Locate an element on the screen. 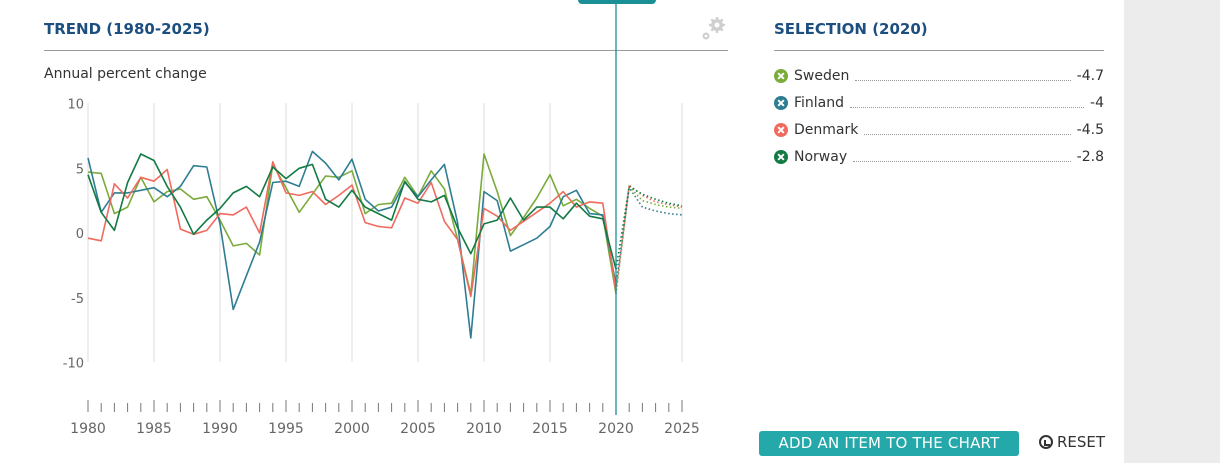  x-tick-label: 2020 is located at coordinates (616, 429).